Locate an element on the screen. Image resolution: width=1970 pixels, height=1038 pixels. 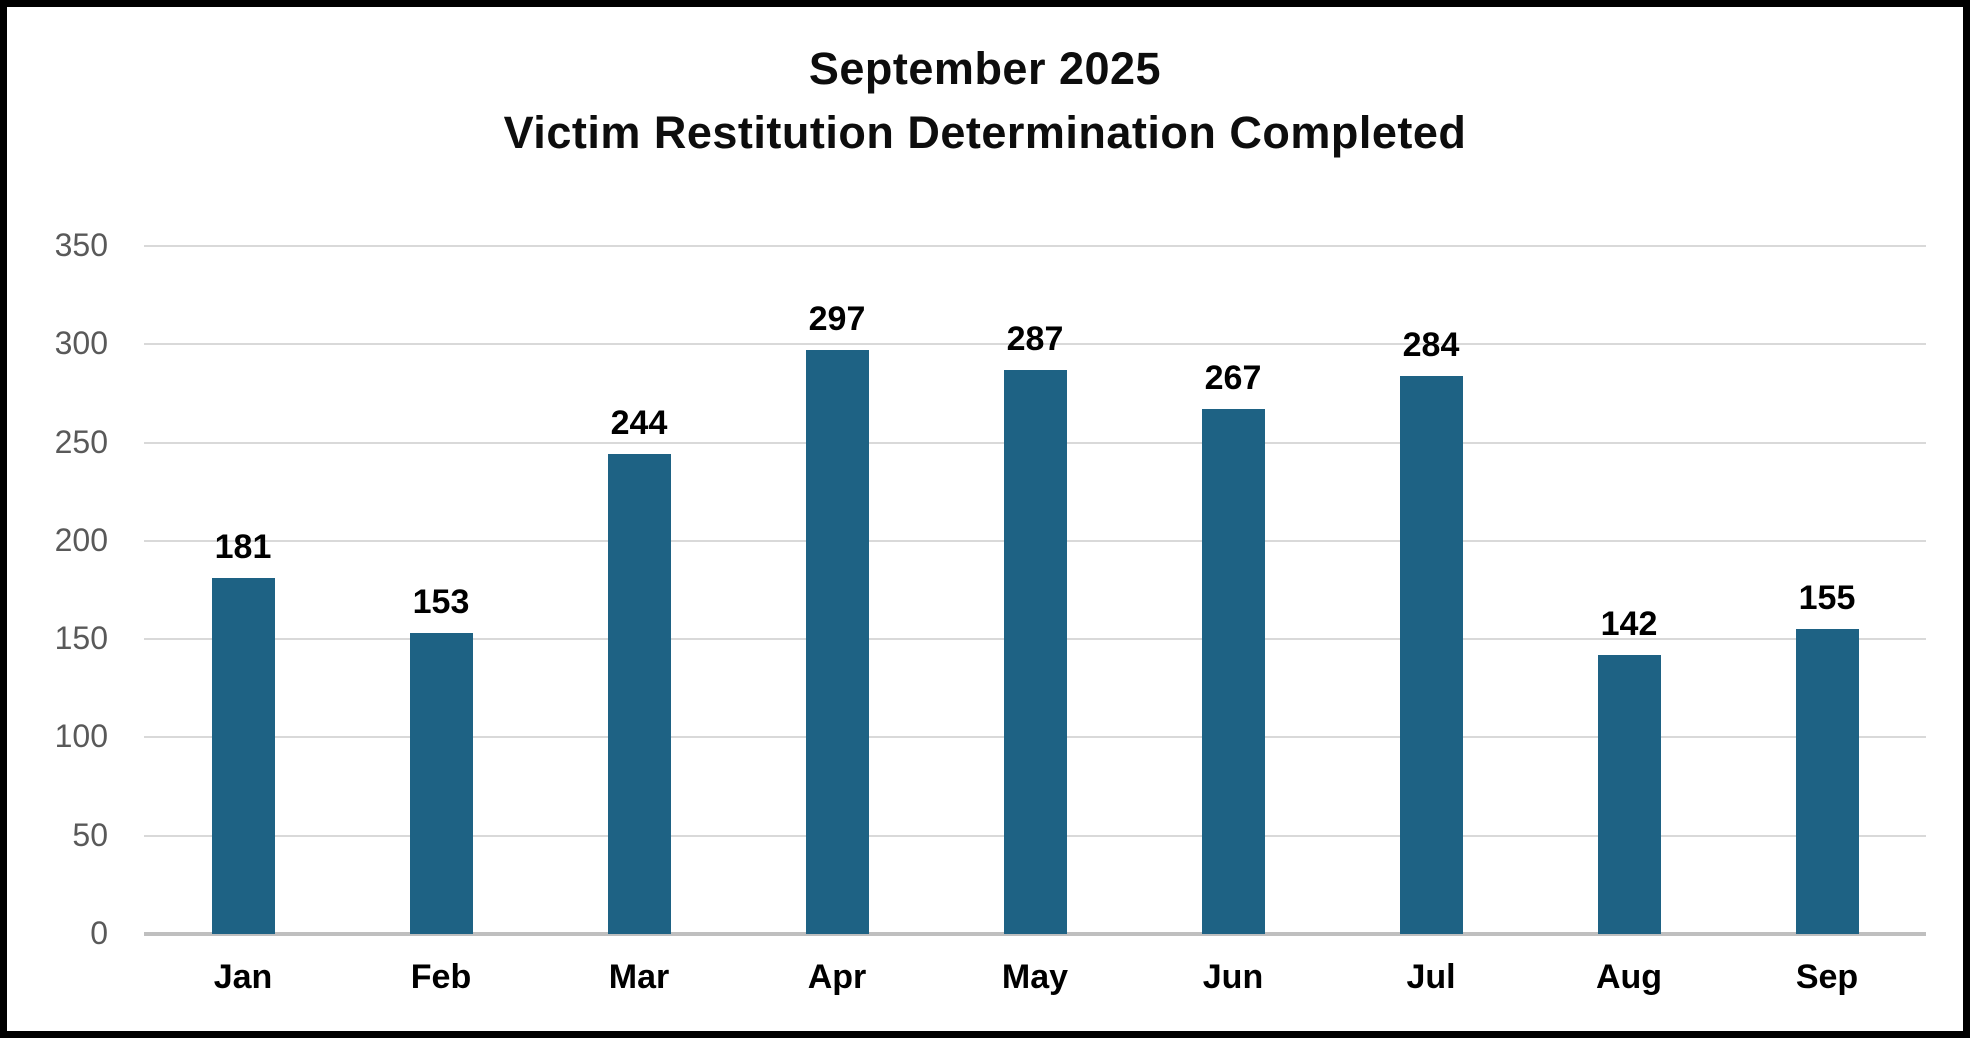
bar-slot-jul: 284 is located at coordinates (1431, 590).